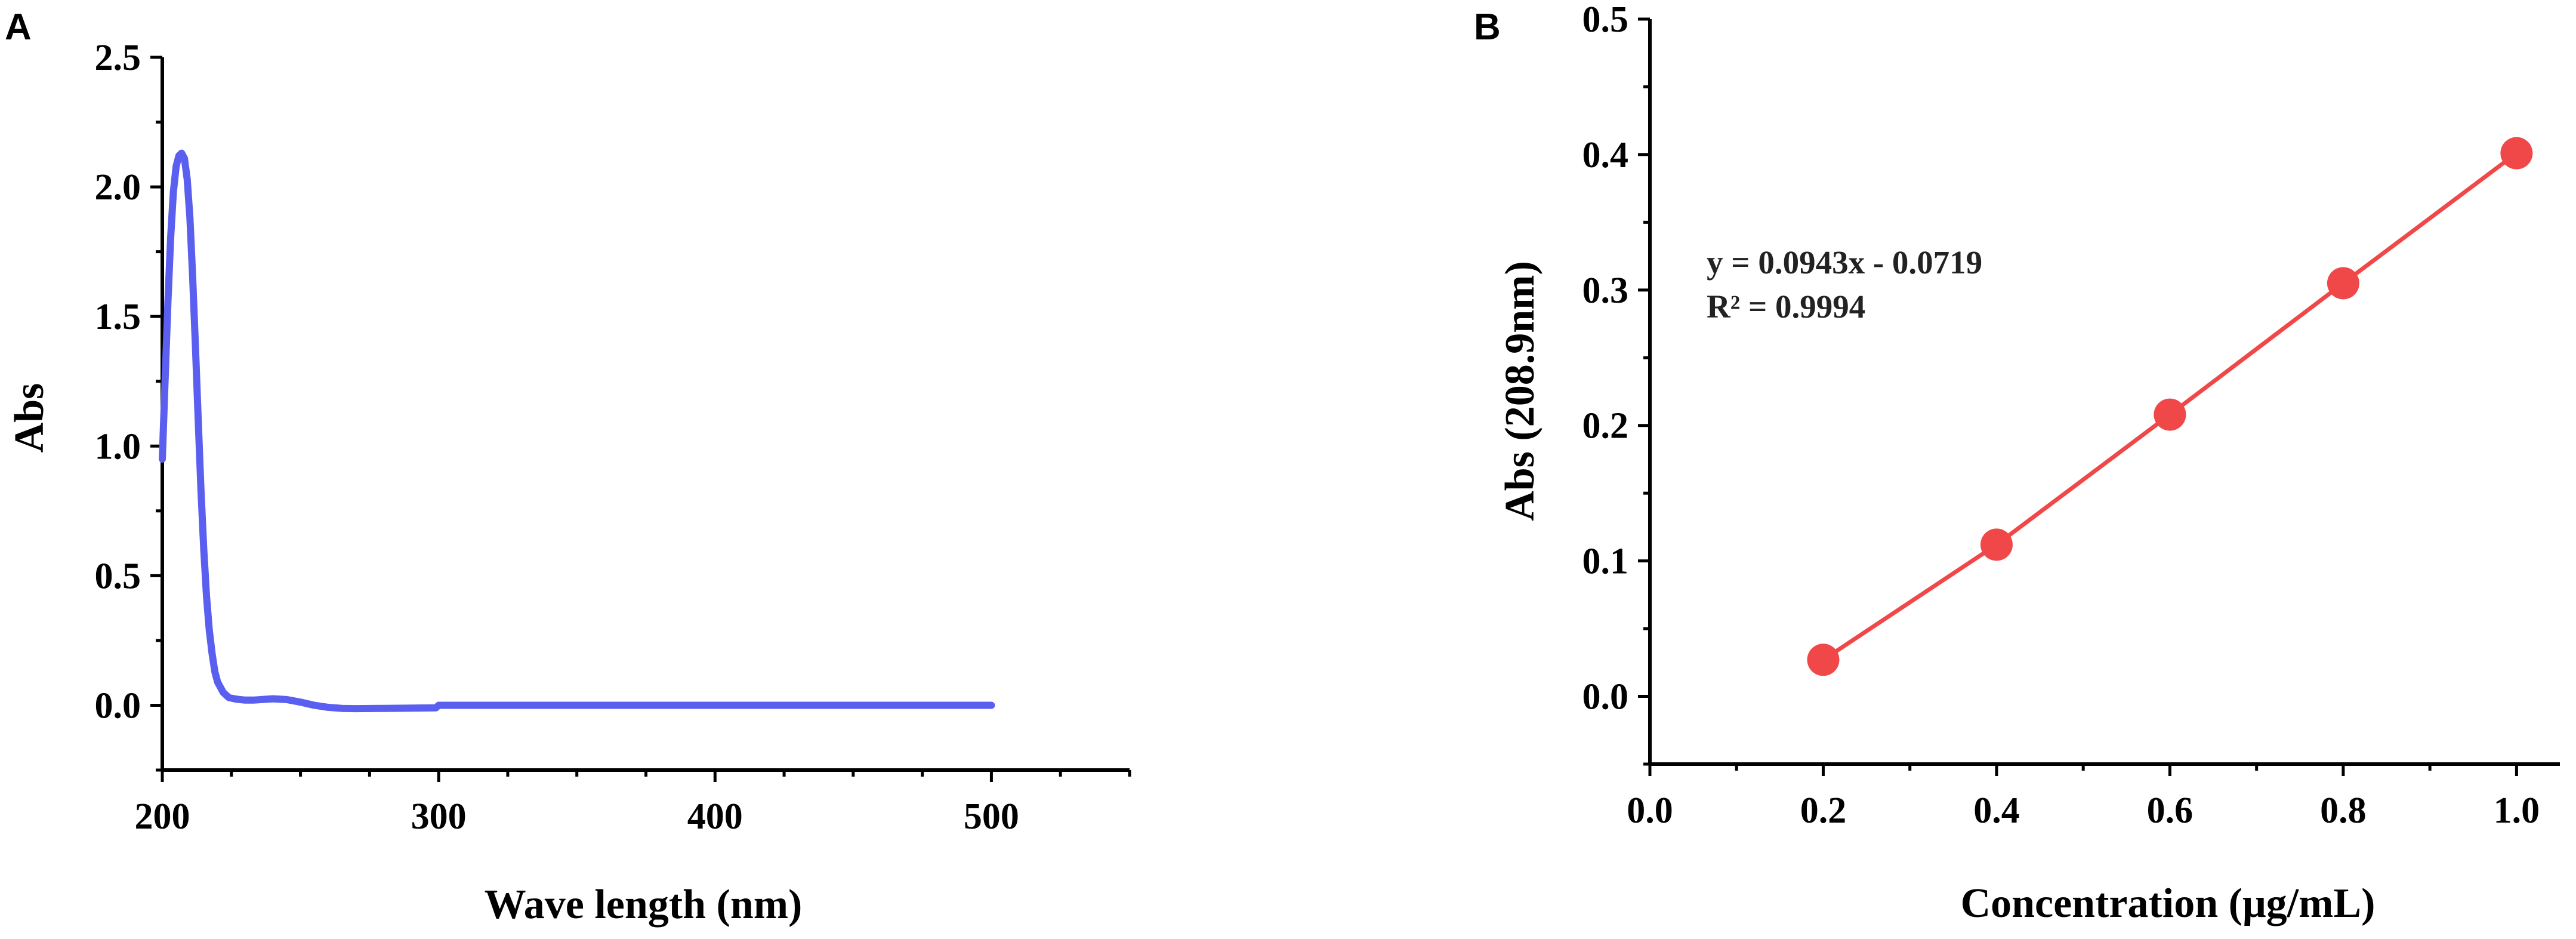 The image size is (2576, 939). Describe the element at coordinates (715, 816) in the screenshot. I see `panel-a-x-tick-label: 400` at that location.